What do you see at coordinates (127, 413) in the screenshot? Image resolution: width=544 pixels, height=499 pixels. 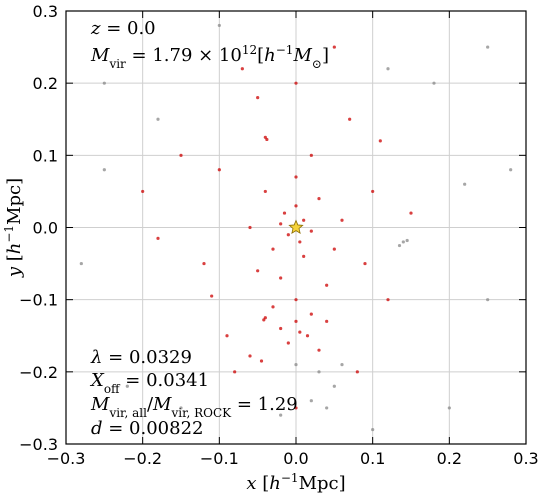 I see `text-part: vir, all` at bounding box center [127, 413].